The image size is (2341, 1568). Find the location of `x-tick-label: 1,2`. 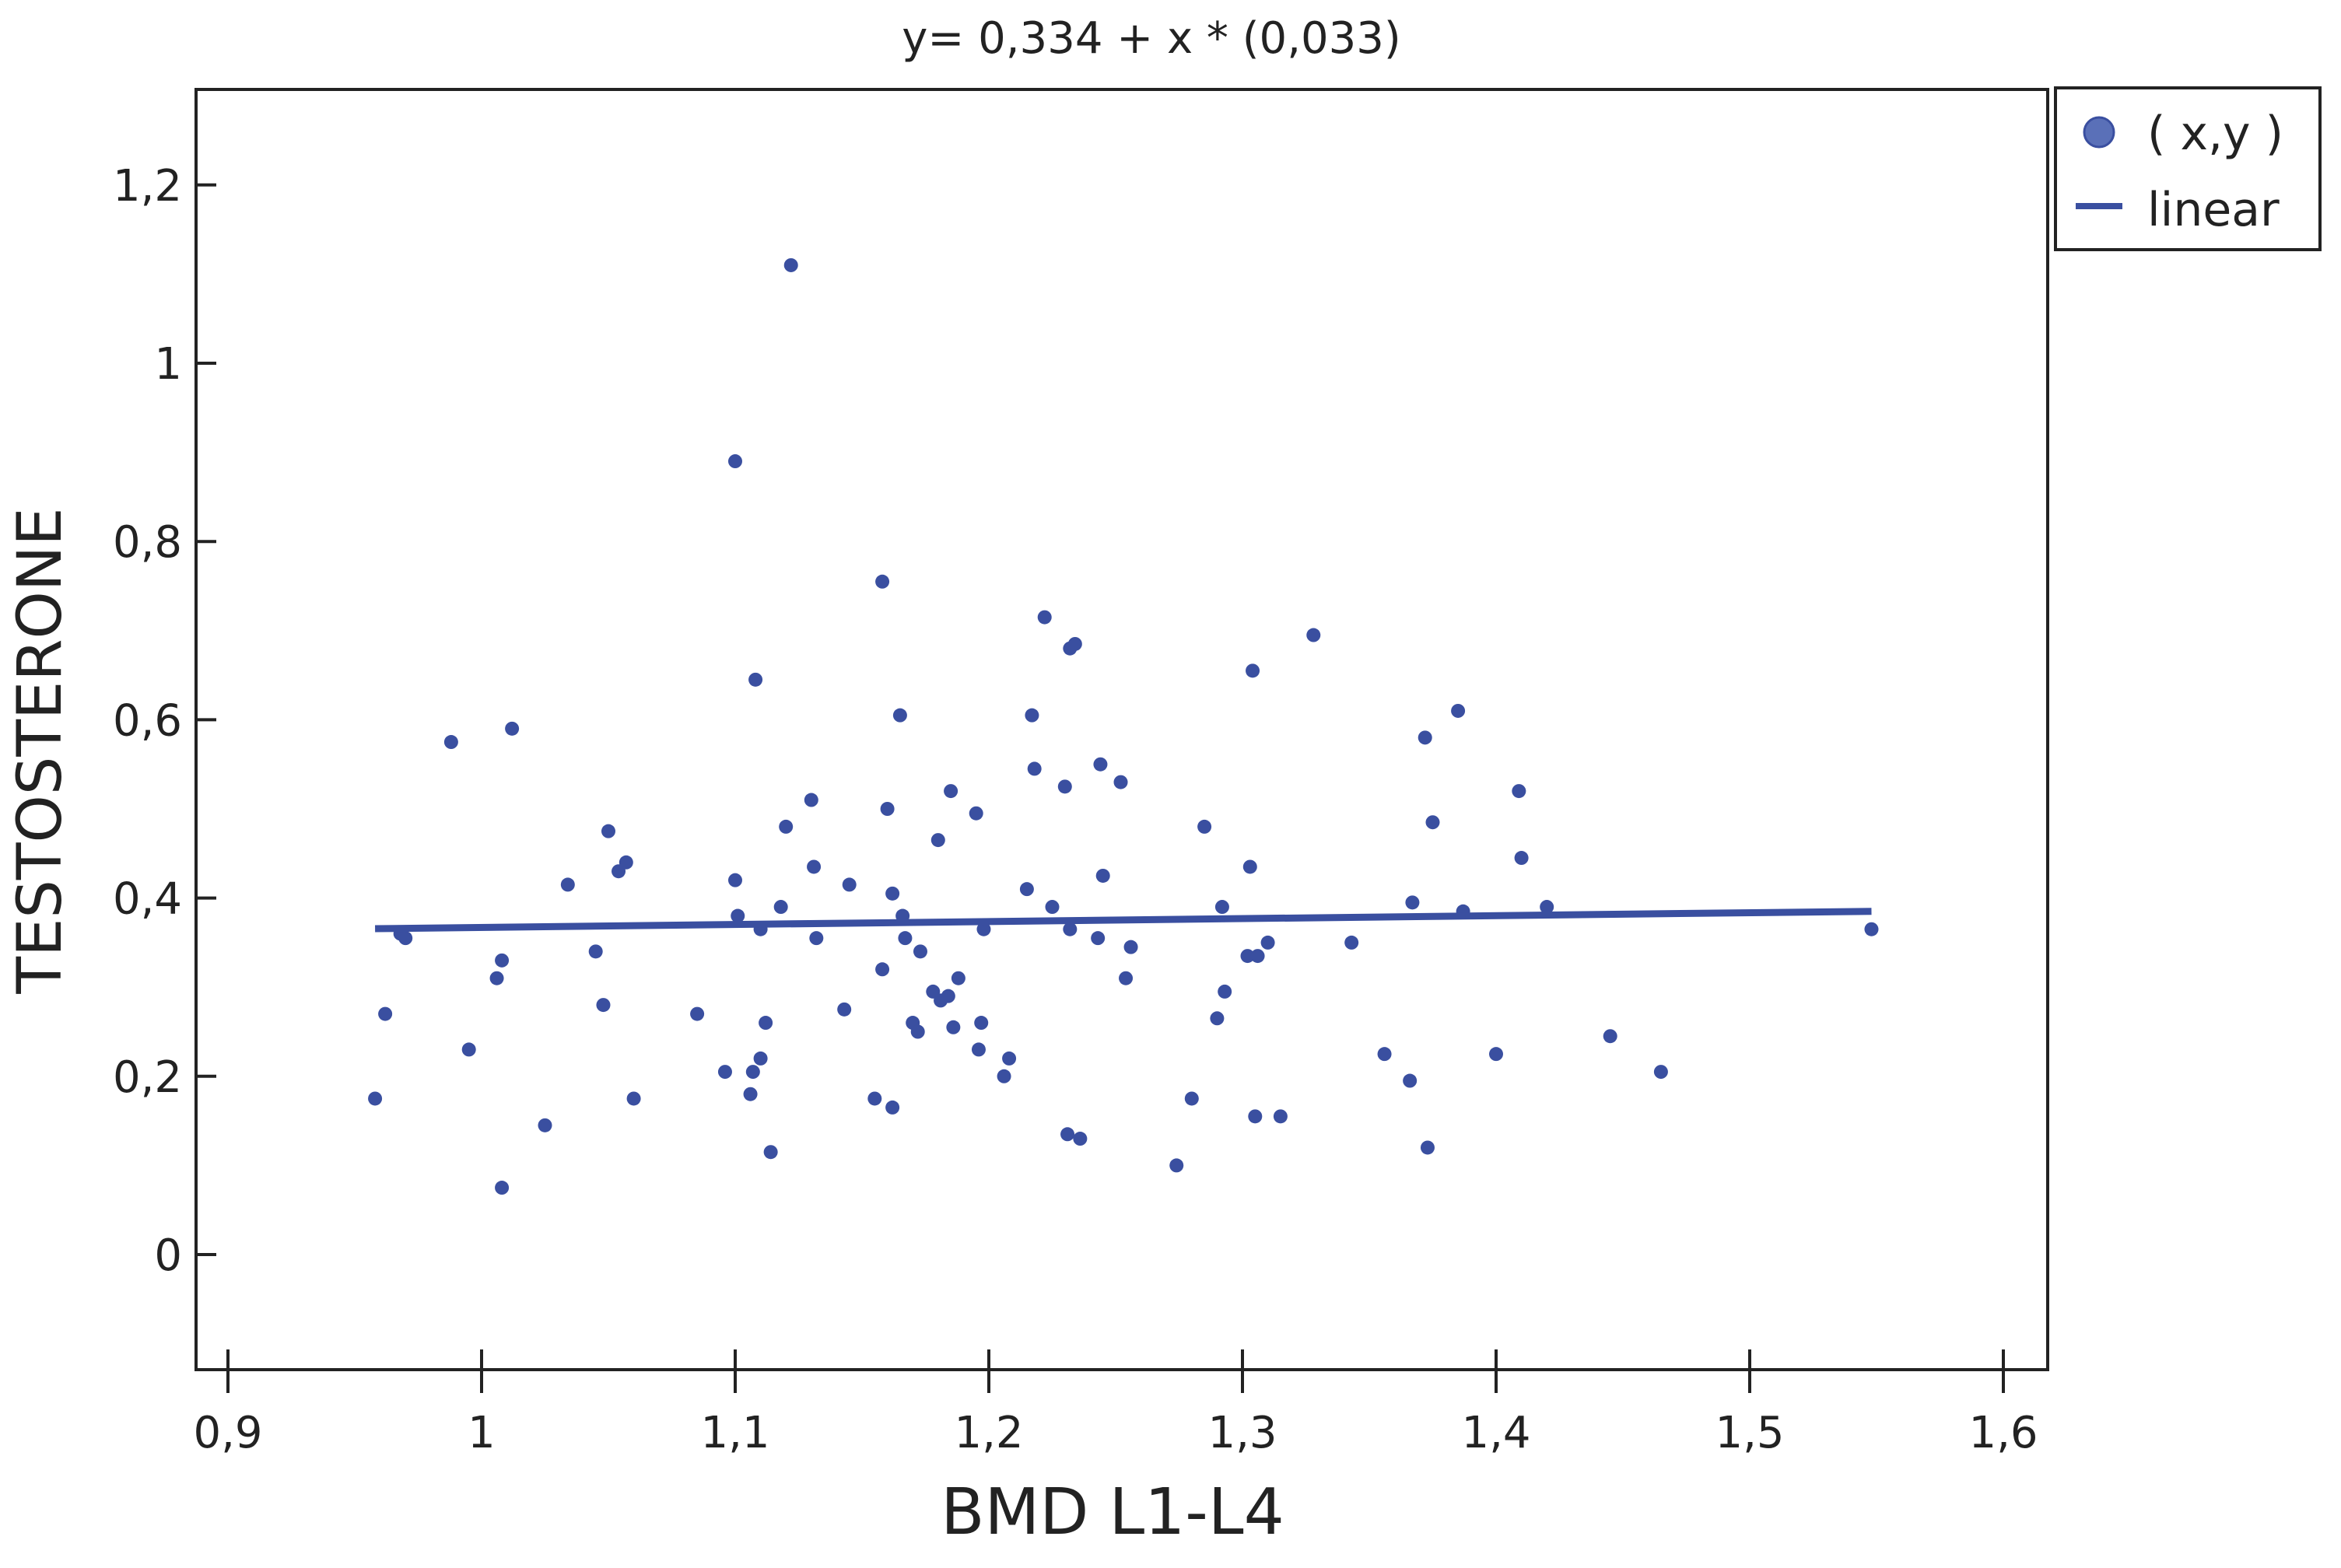

x-tick-label: 1,2 is located at coordinates (988, 1433).